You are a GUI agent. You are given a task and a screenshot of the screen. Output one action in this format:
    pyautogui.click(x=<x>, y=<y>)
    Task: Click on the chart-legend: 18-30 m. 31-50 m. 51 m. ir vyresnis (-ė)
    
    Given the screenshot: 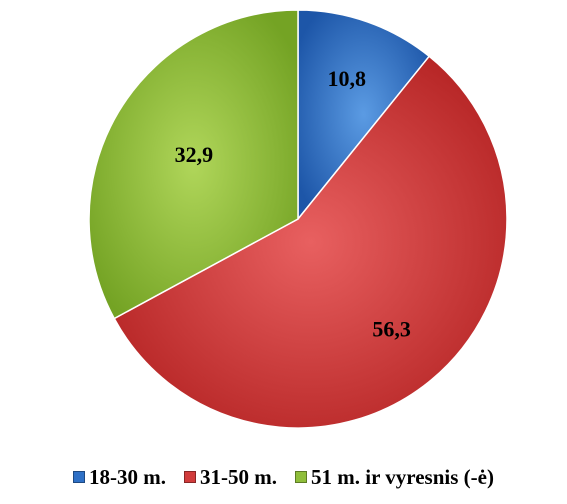 What is the action you would take?
    pyautogui.click(x=283, y=477)
    